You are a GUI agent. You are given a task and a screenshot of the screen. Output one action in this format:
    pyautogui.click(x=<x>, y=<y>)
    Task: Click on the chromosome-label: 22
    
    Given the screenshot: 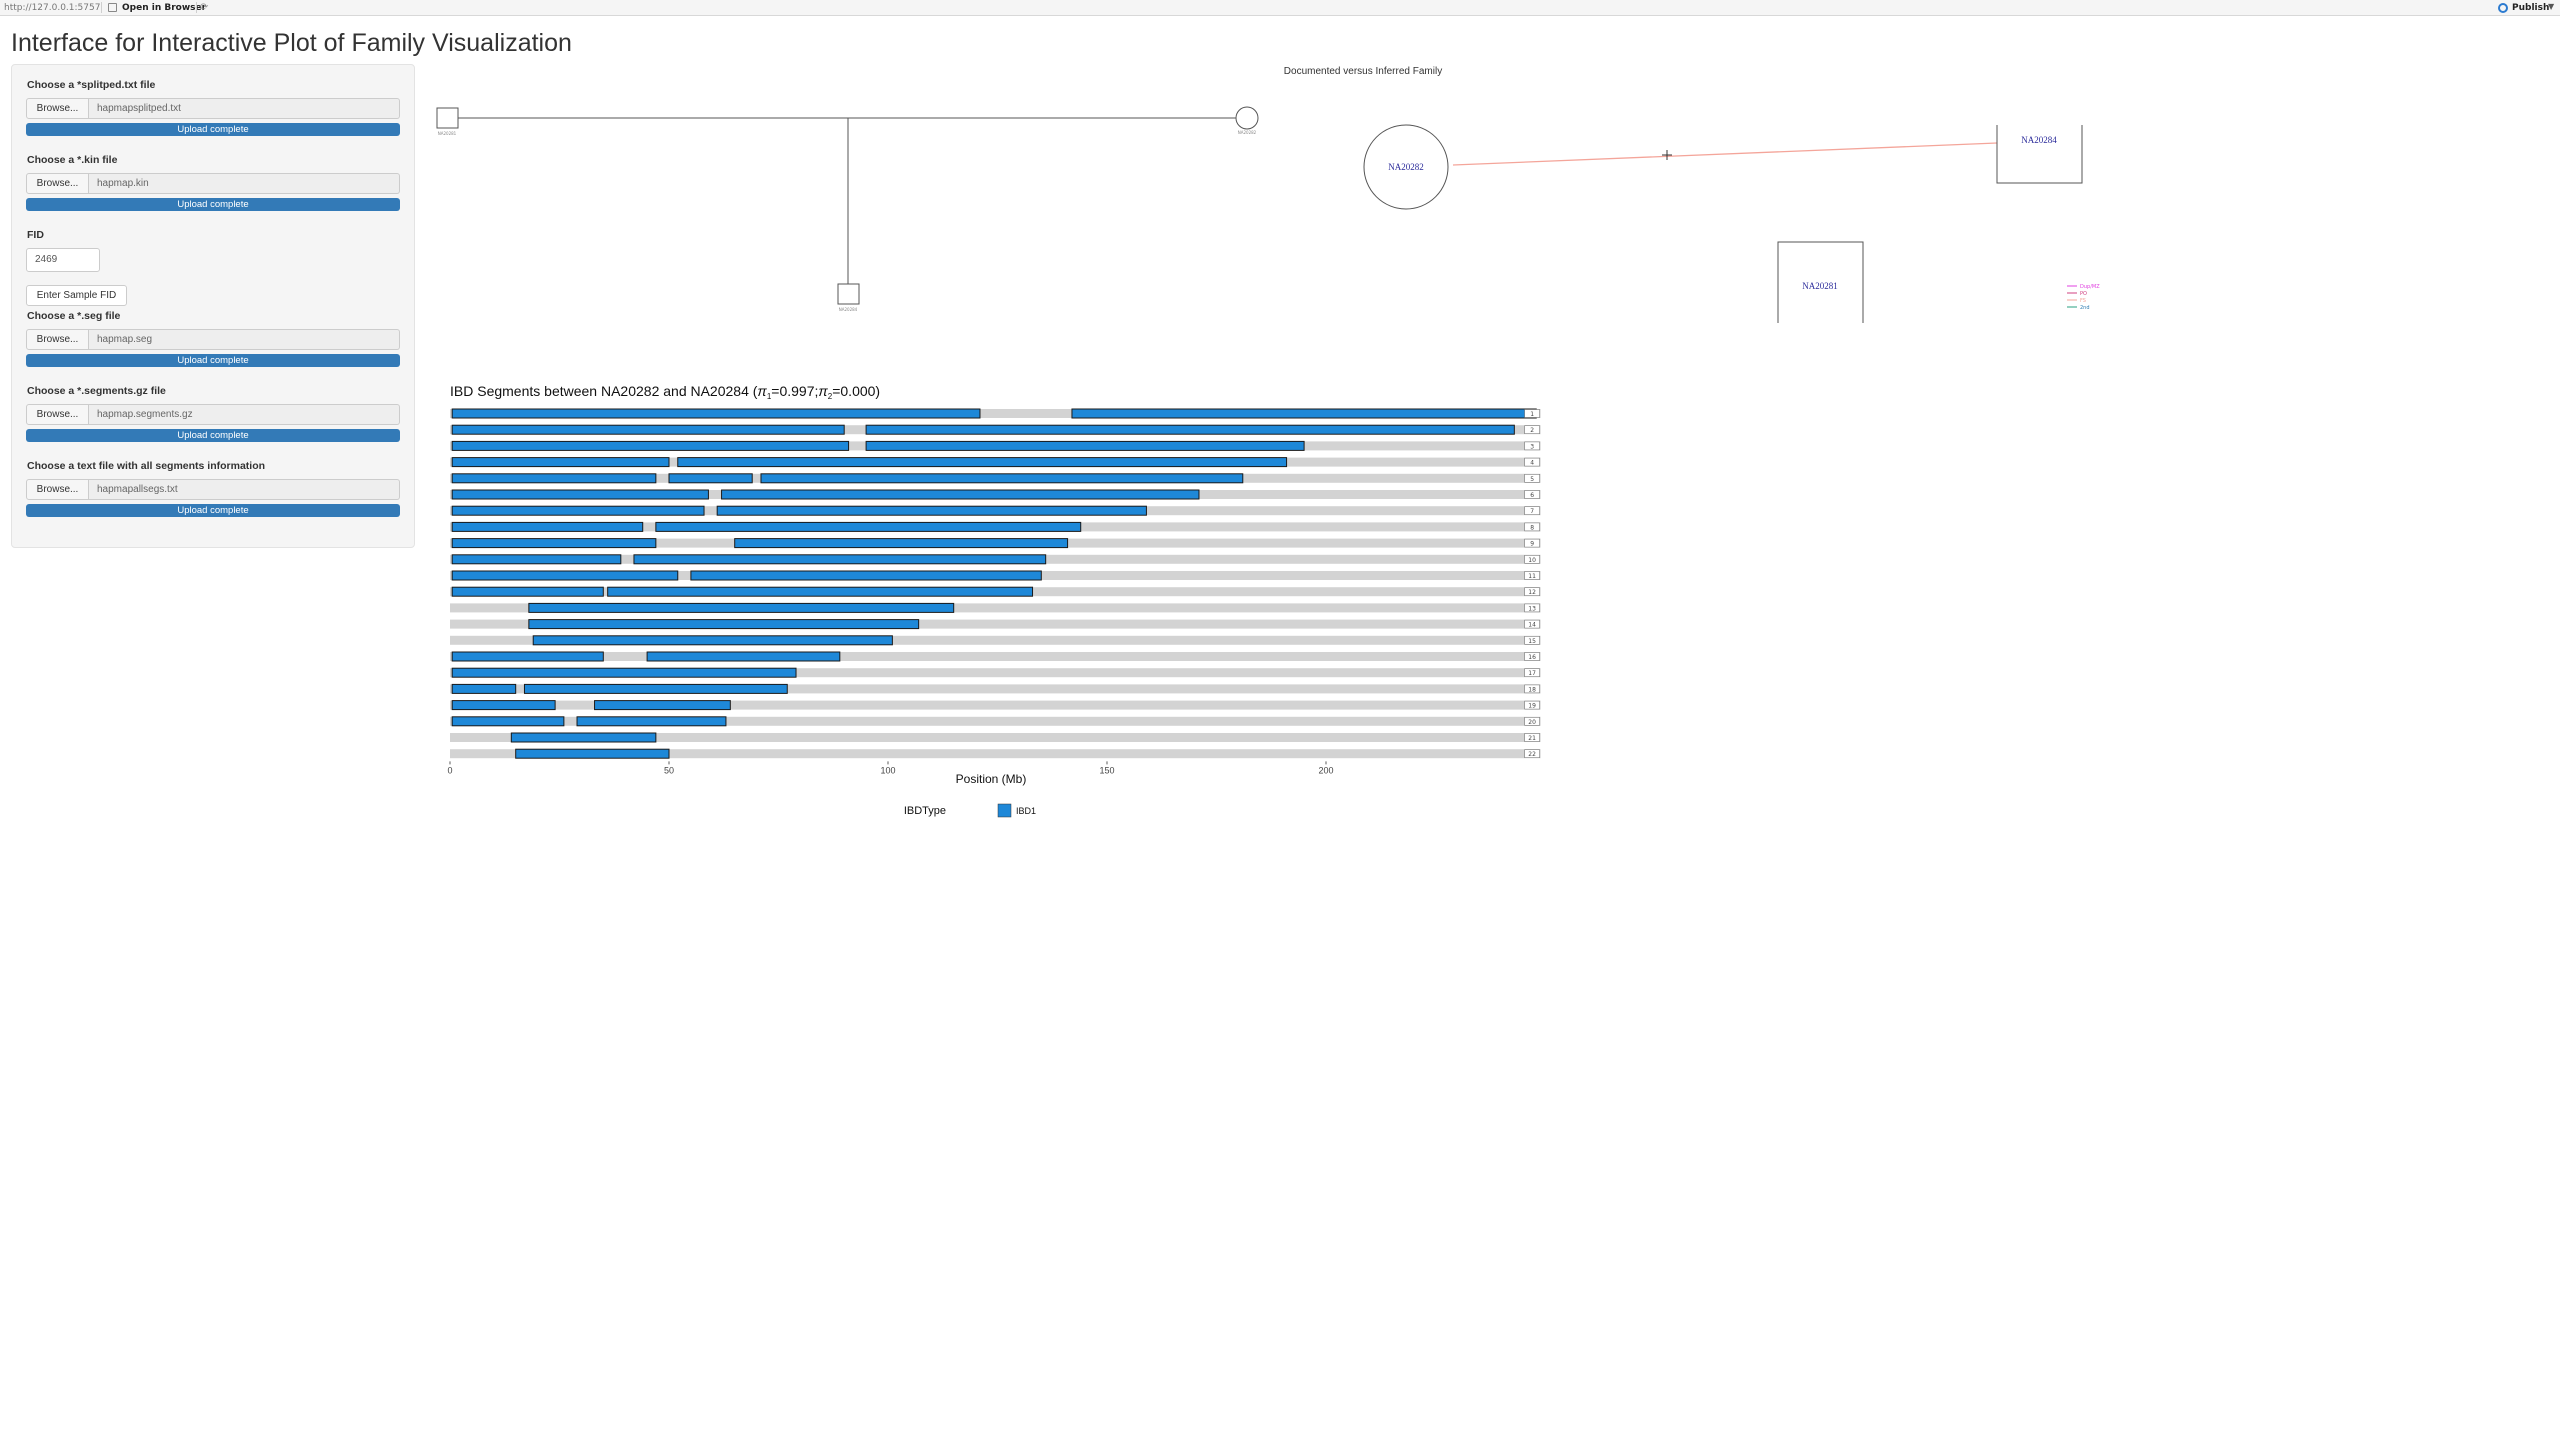 What is the action you would take?
    pyautogui.click(x=1532, y=754)
    